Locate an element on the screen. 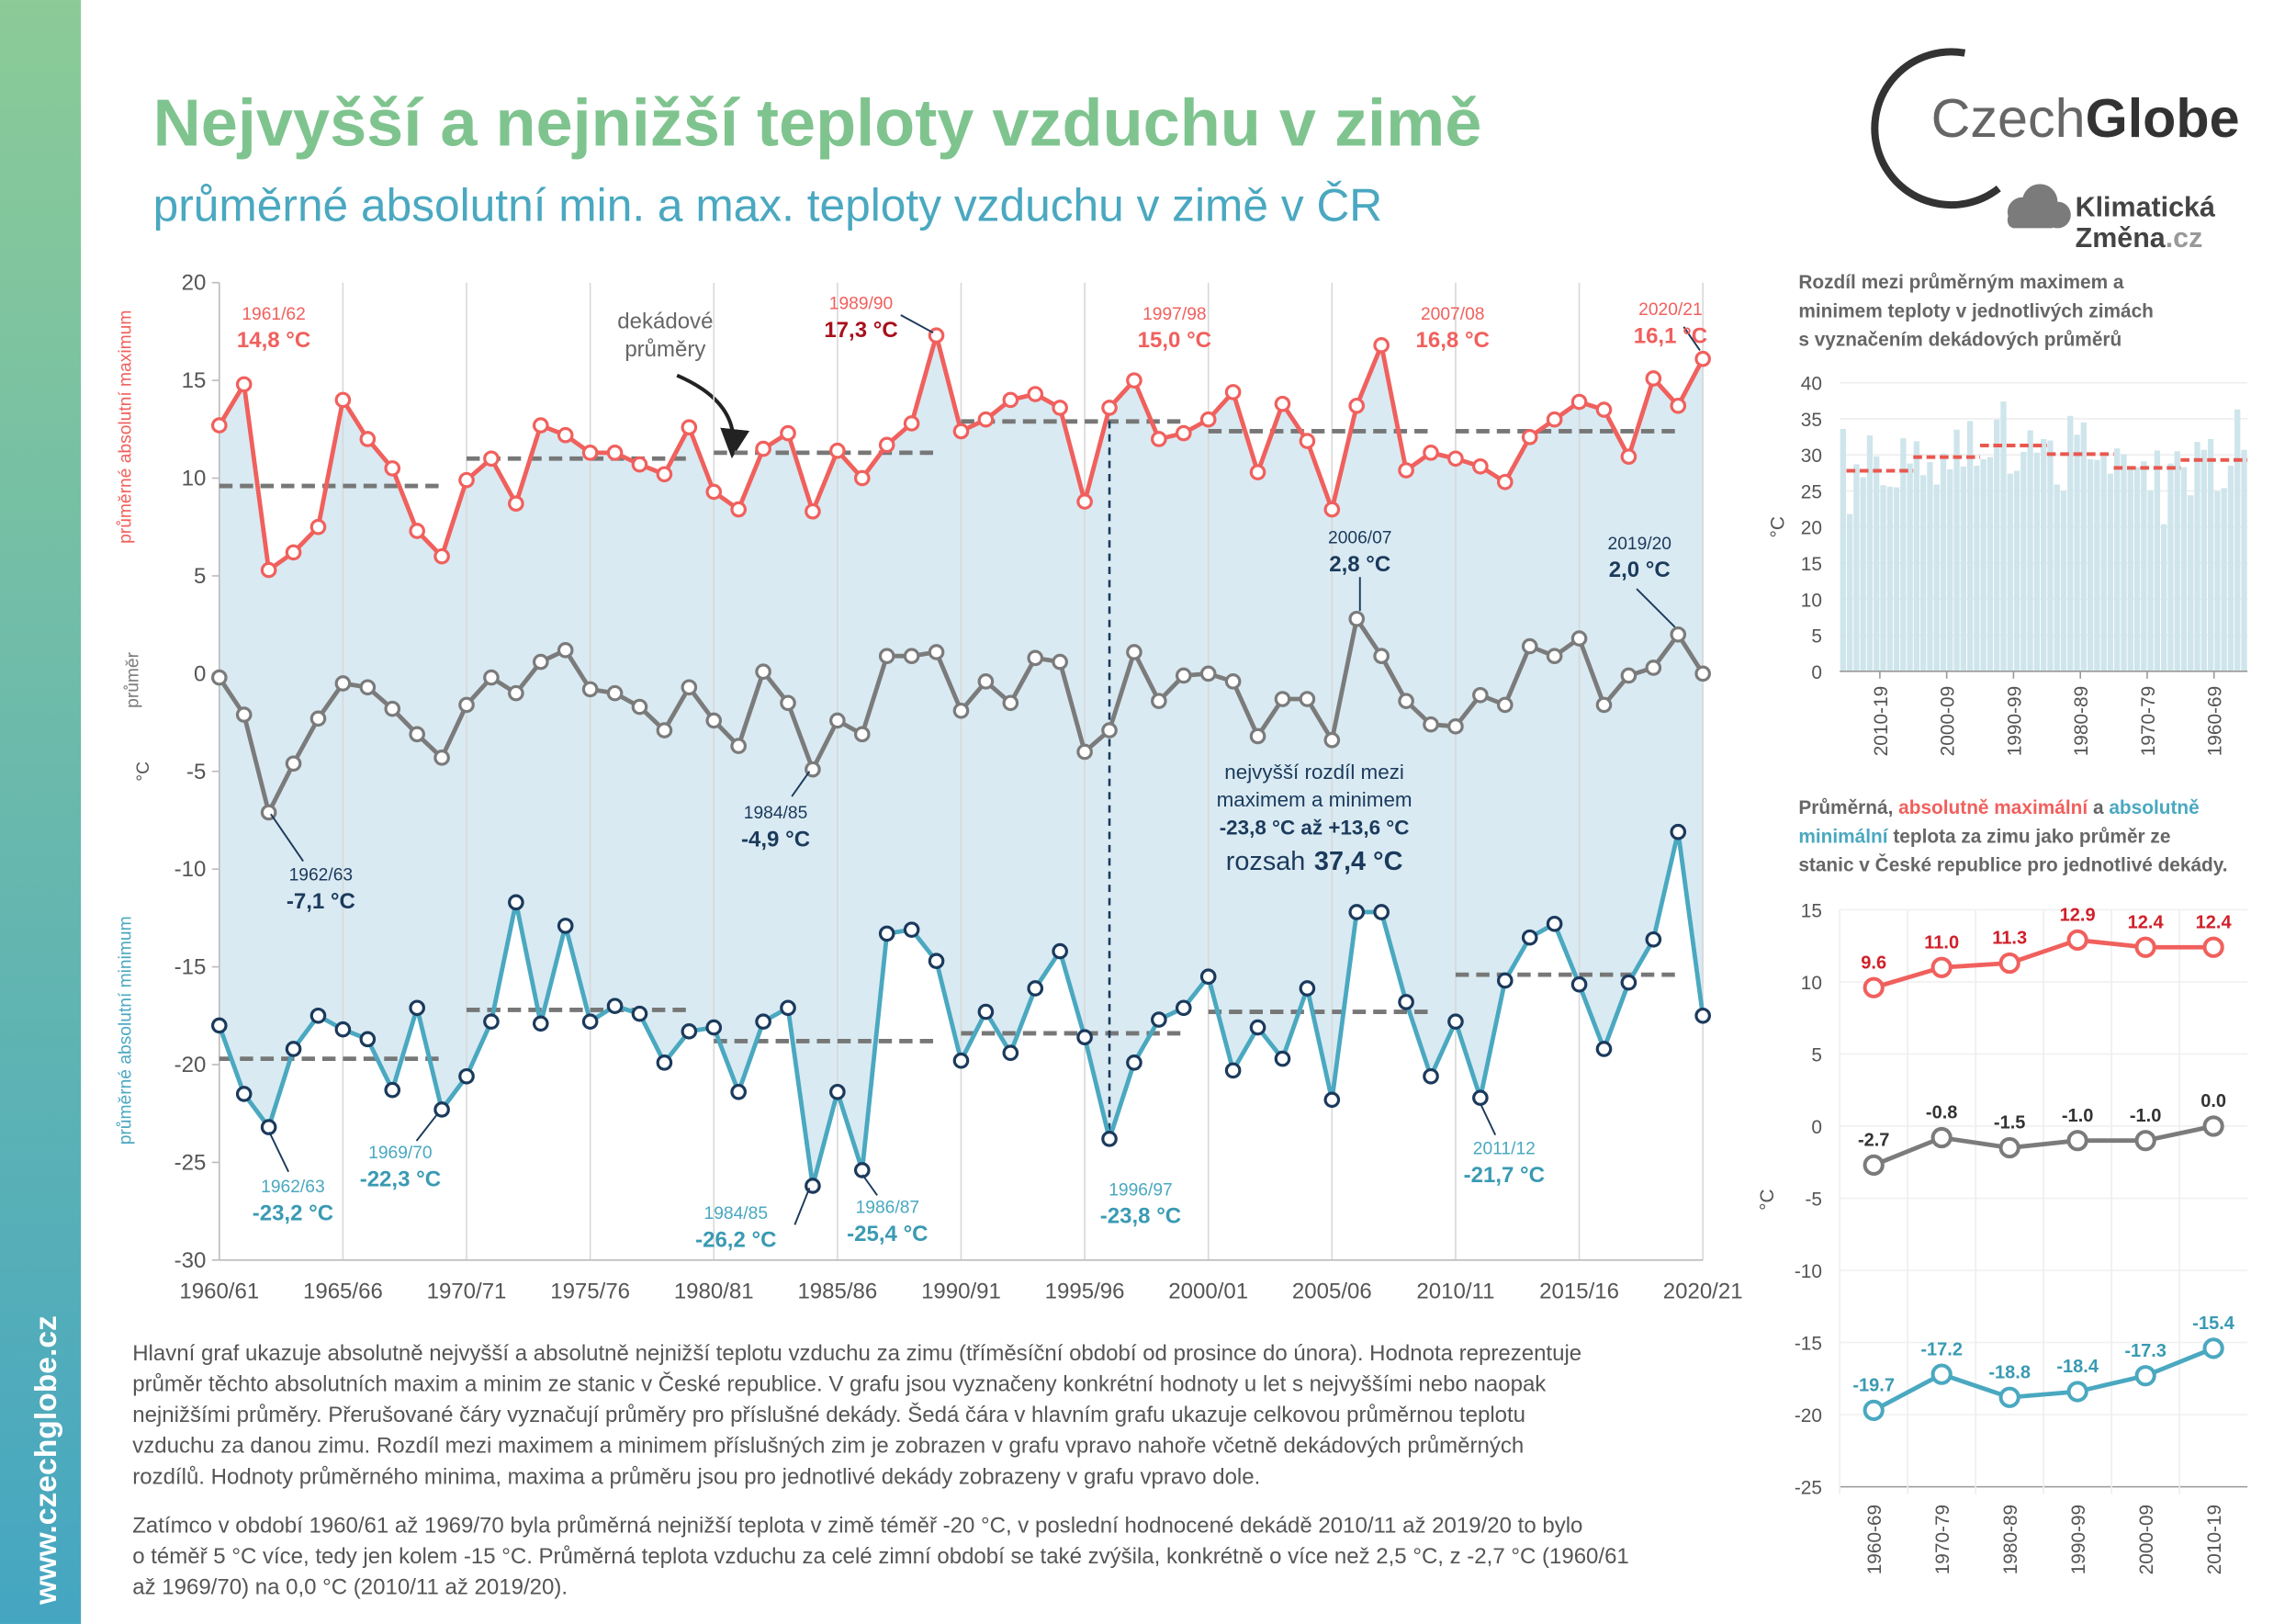 The width and height of the screenshot is (2296, 1624). logo-part: Změna is located at coordinates (2122, 238).